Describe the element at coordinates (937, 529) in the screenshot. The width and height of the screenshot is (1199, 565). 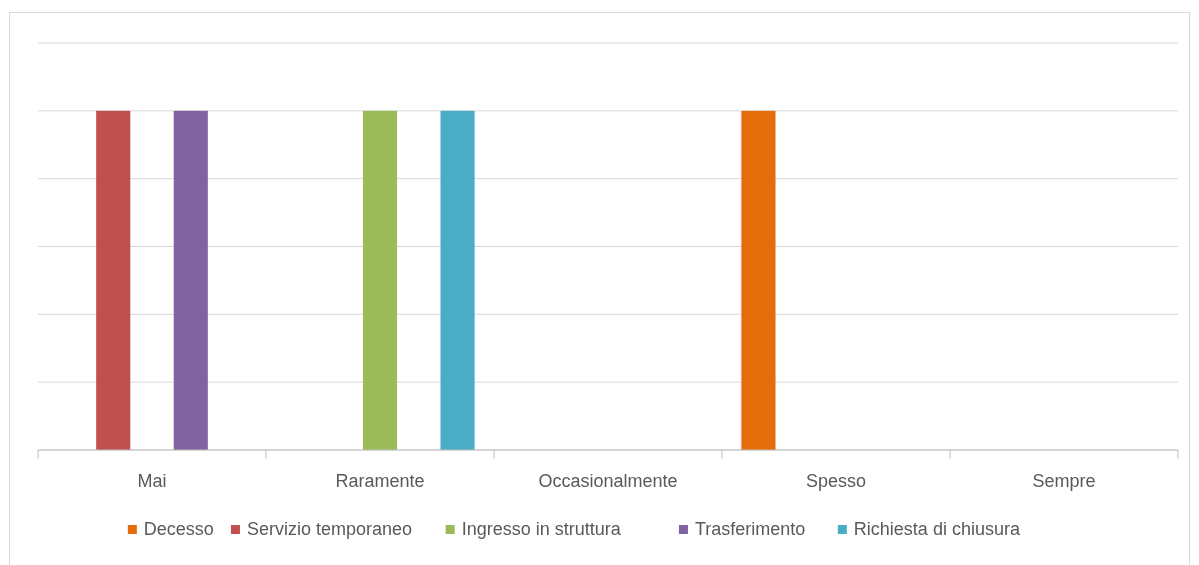
I see `legend-label: Richiesta di chiusura` at that location.